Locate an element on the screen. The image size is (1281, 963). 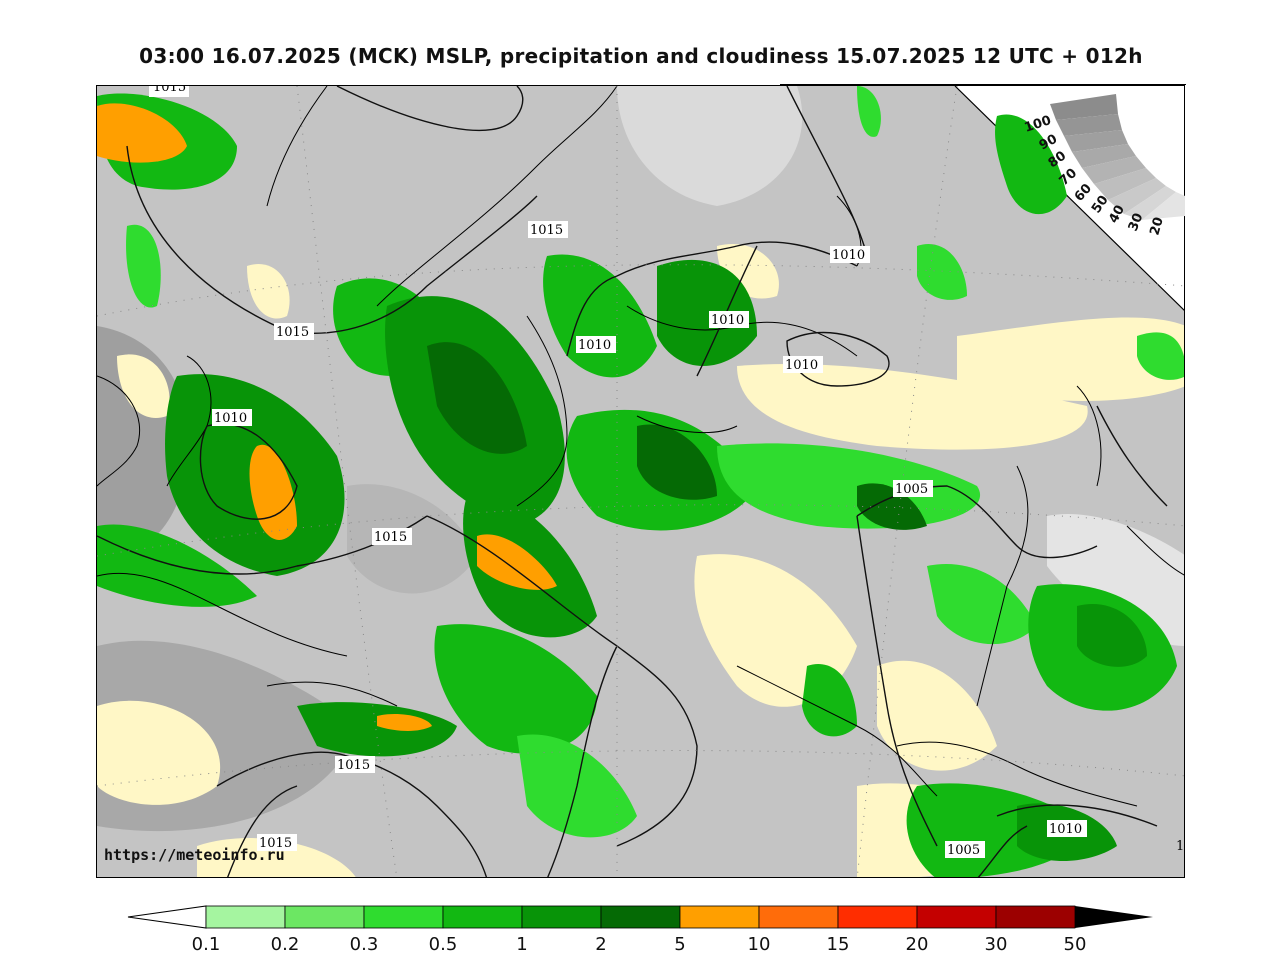
cloudiness-fan is located at coordinates (1117, 157).